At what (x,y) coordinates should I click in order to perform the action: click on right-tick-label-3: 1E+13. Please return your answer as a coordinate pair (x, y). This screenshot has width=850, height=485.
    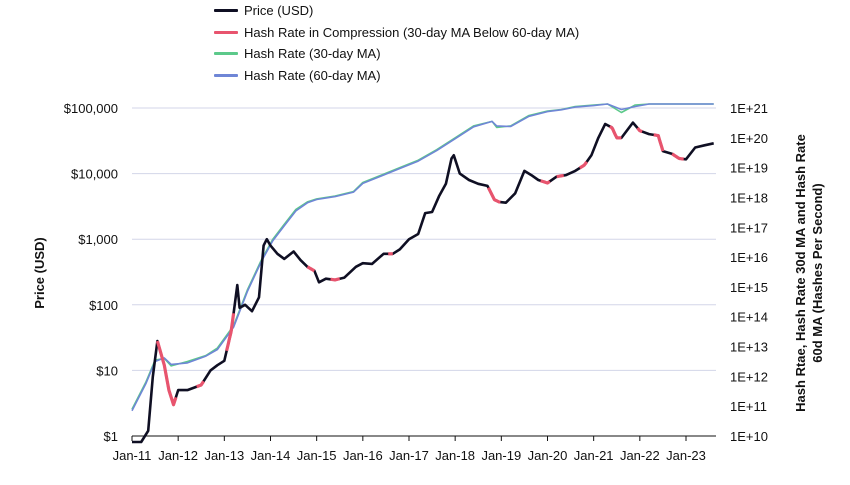
    Looking at the image, I should click on (749, 347).